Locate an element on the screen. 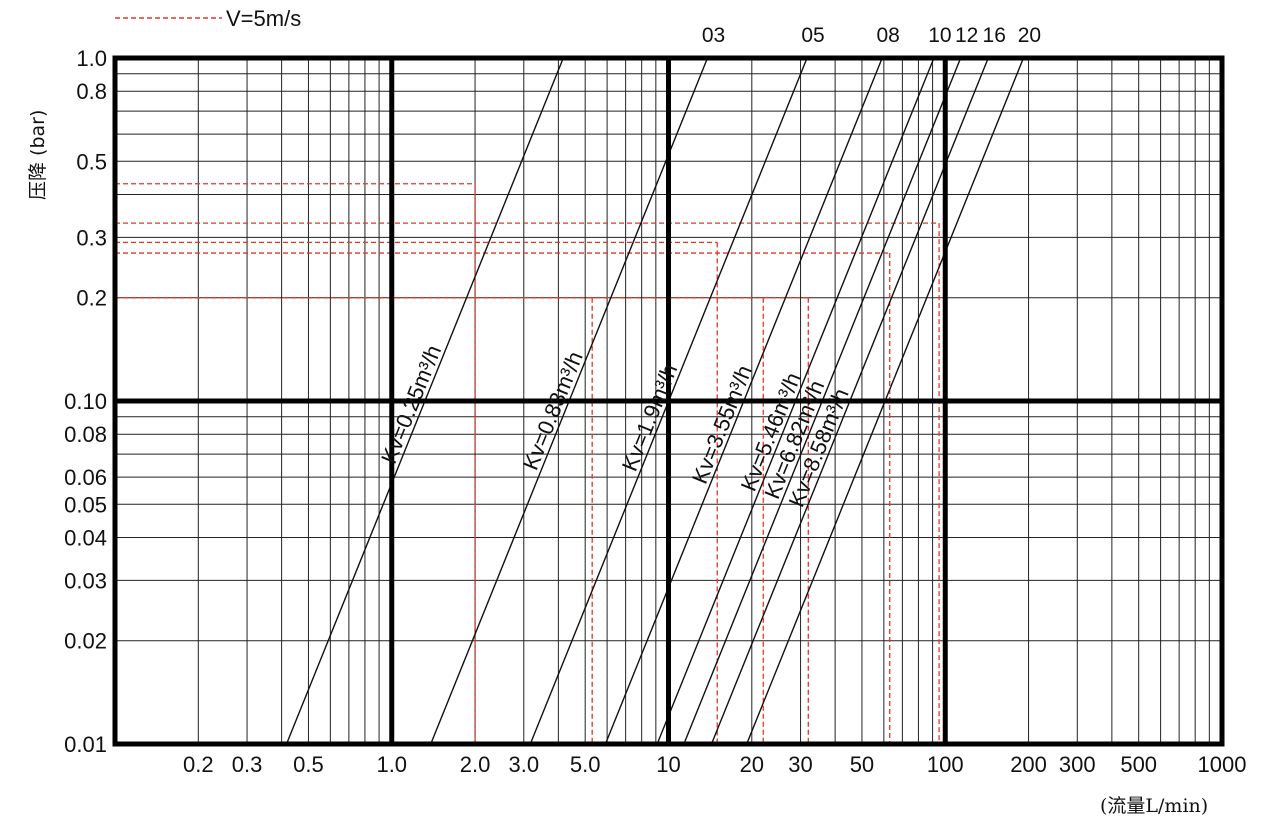 The width and height of the screenshot is (1269, 822). y-tick-label: 0.04 is located at coordinates (85, 537).